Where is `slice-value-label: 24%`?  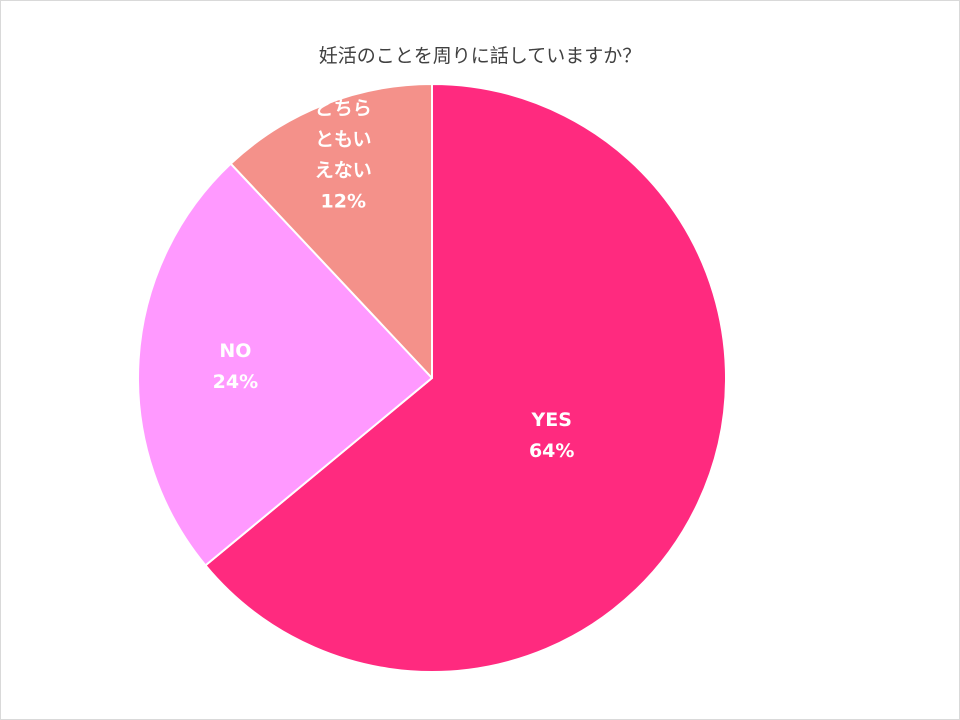
slice-value-label: 24% is located at coordinates (235, 382).